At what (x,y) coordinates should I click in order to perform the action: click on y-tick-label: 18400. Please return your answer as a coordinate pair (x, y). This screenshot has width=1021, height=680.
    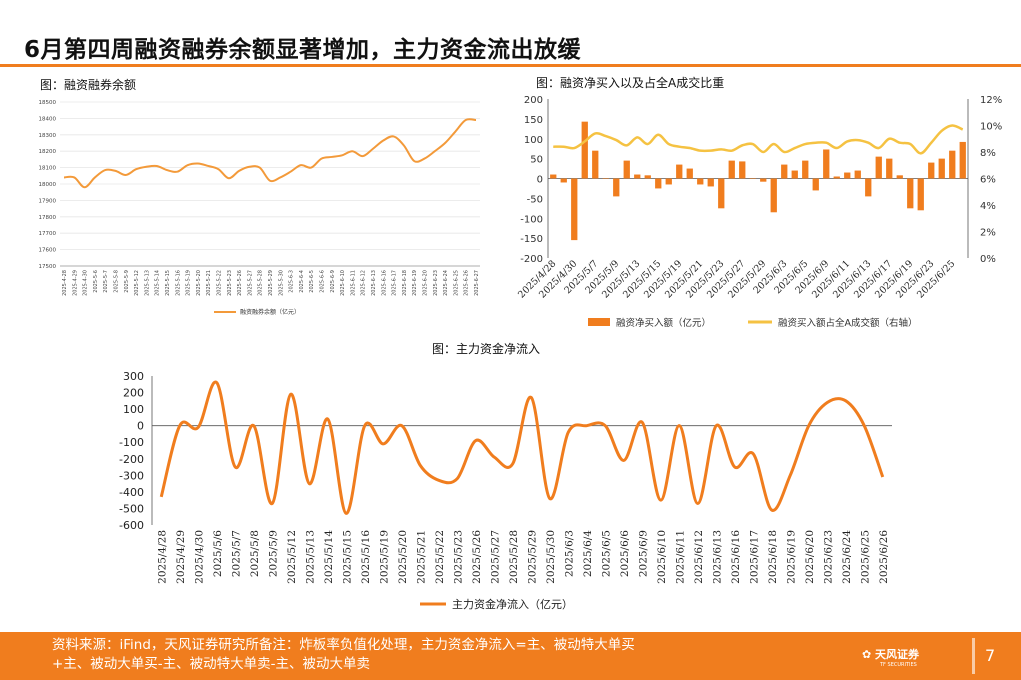
    Looking at the image, I should click on (48, 119).